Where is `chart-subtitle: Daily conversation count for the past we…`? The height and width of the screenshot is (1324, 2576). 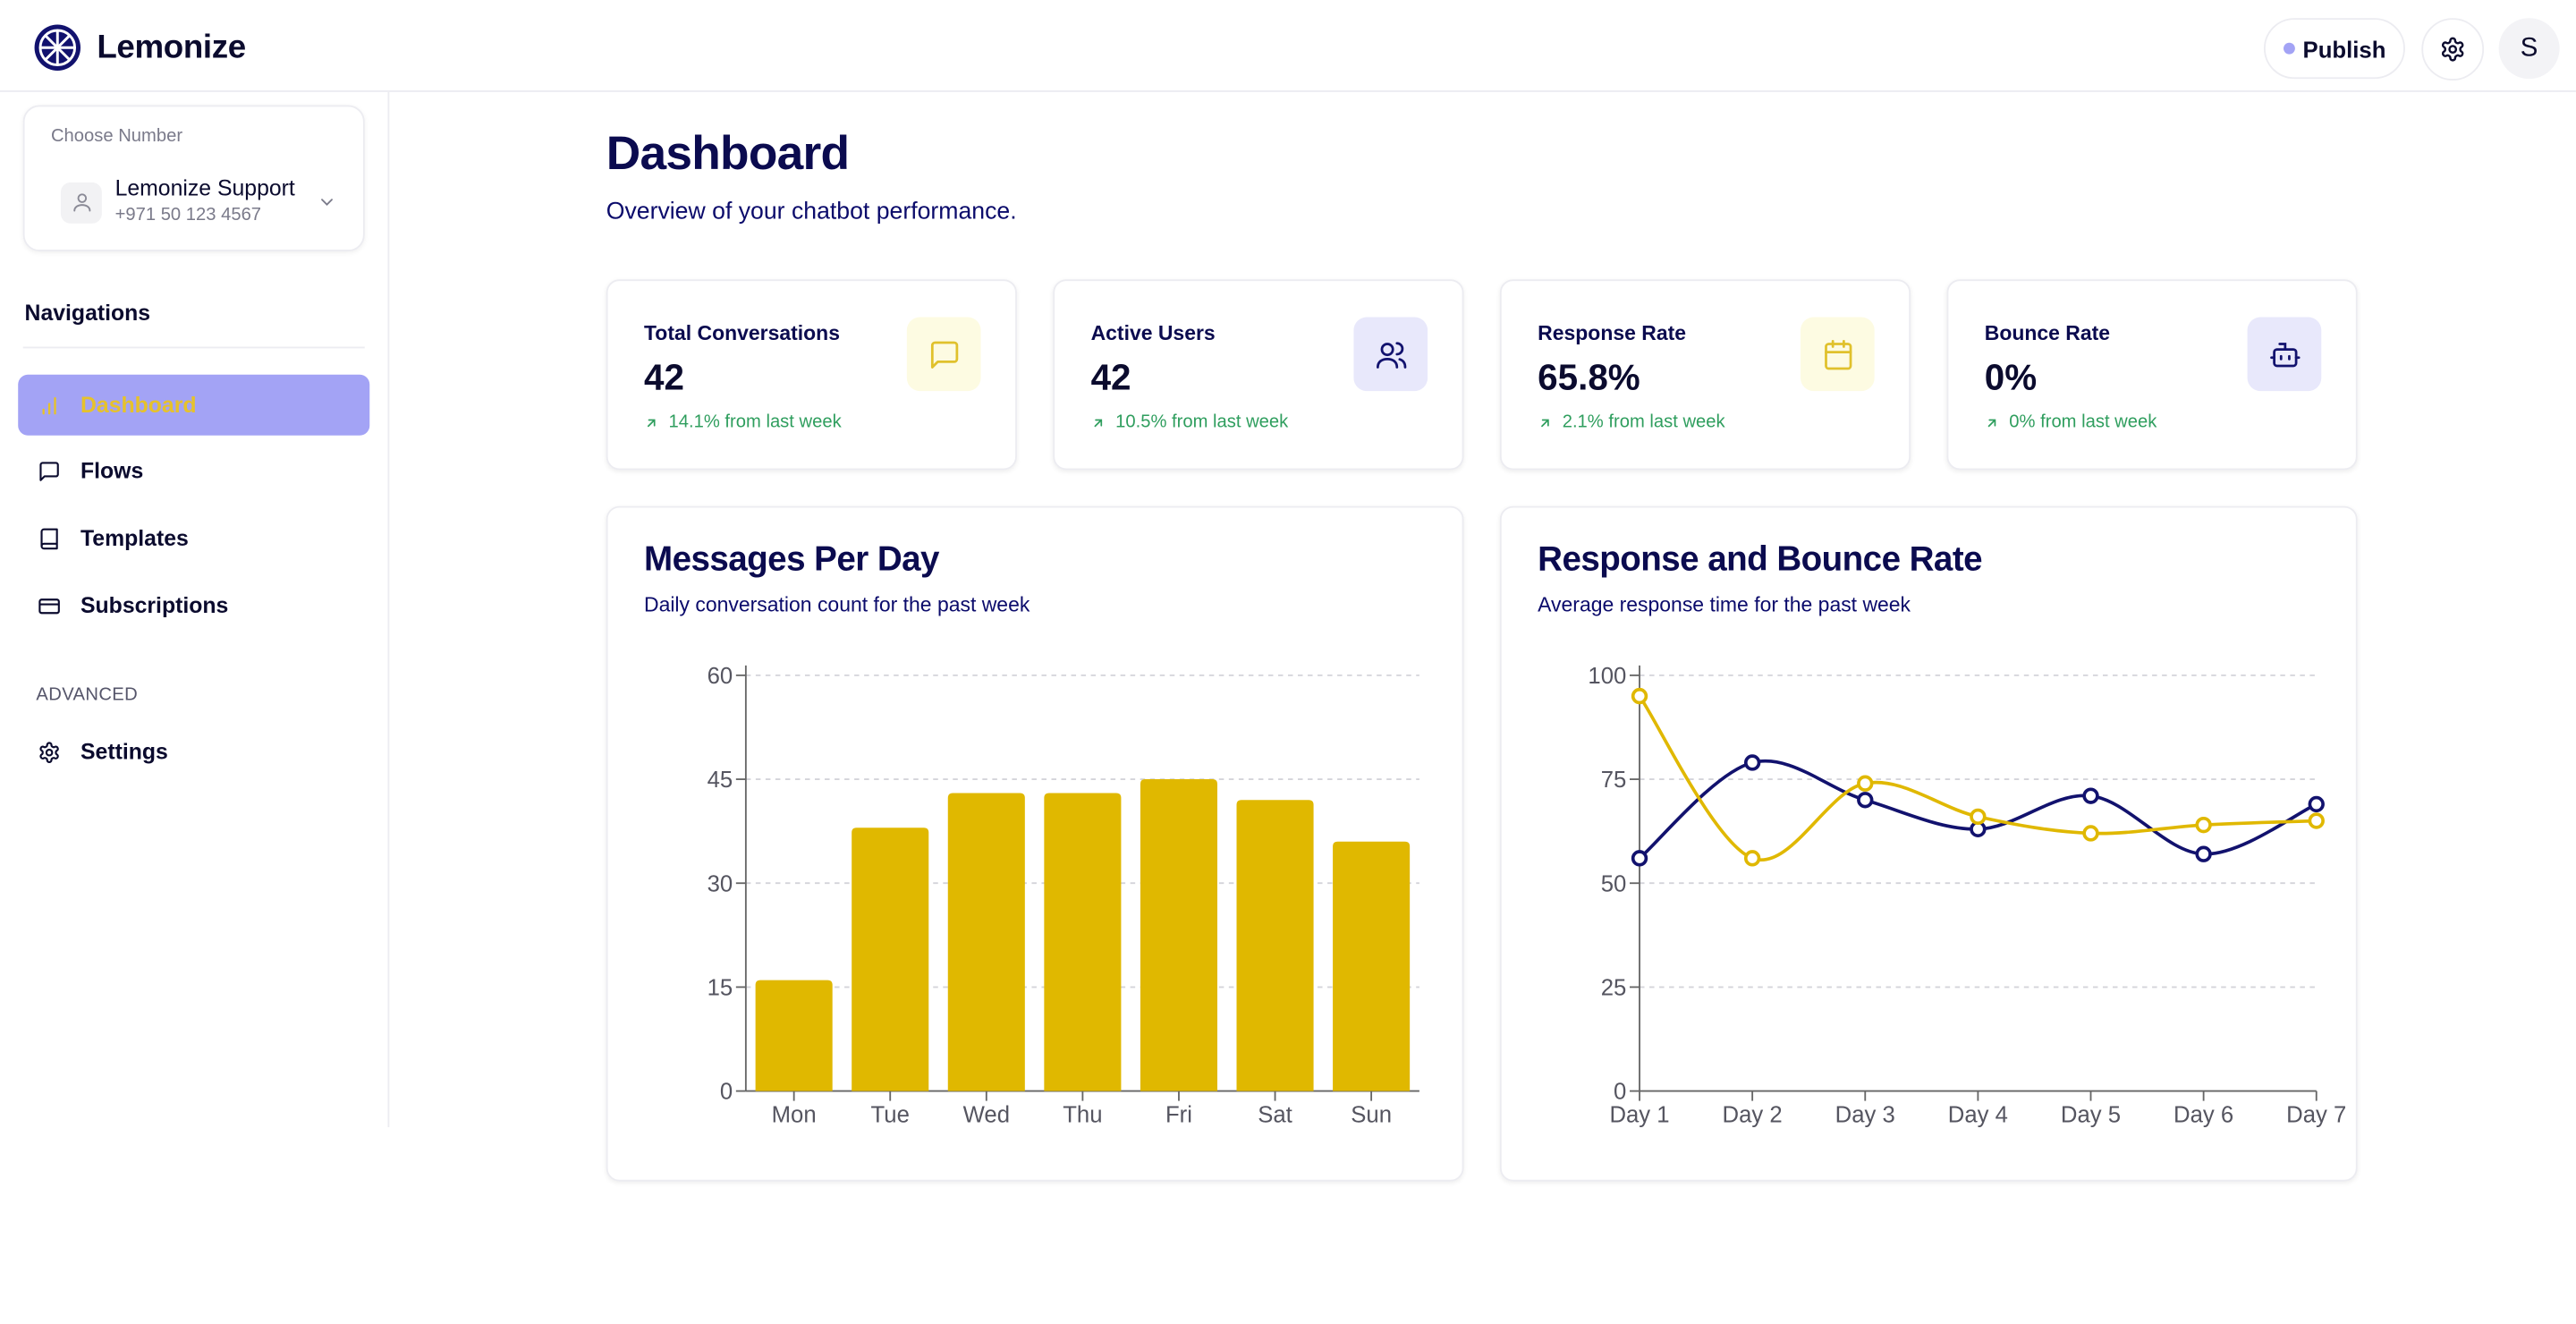
chart-subtitle: Daily conversation count for the past we… is located at coordinates (836, 604).